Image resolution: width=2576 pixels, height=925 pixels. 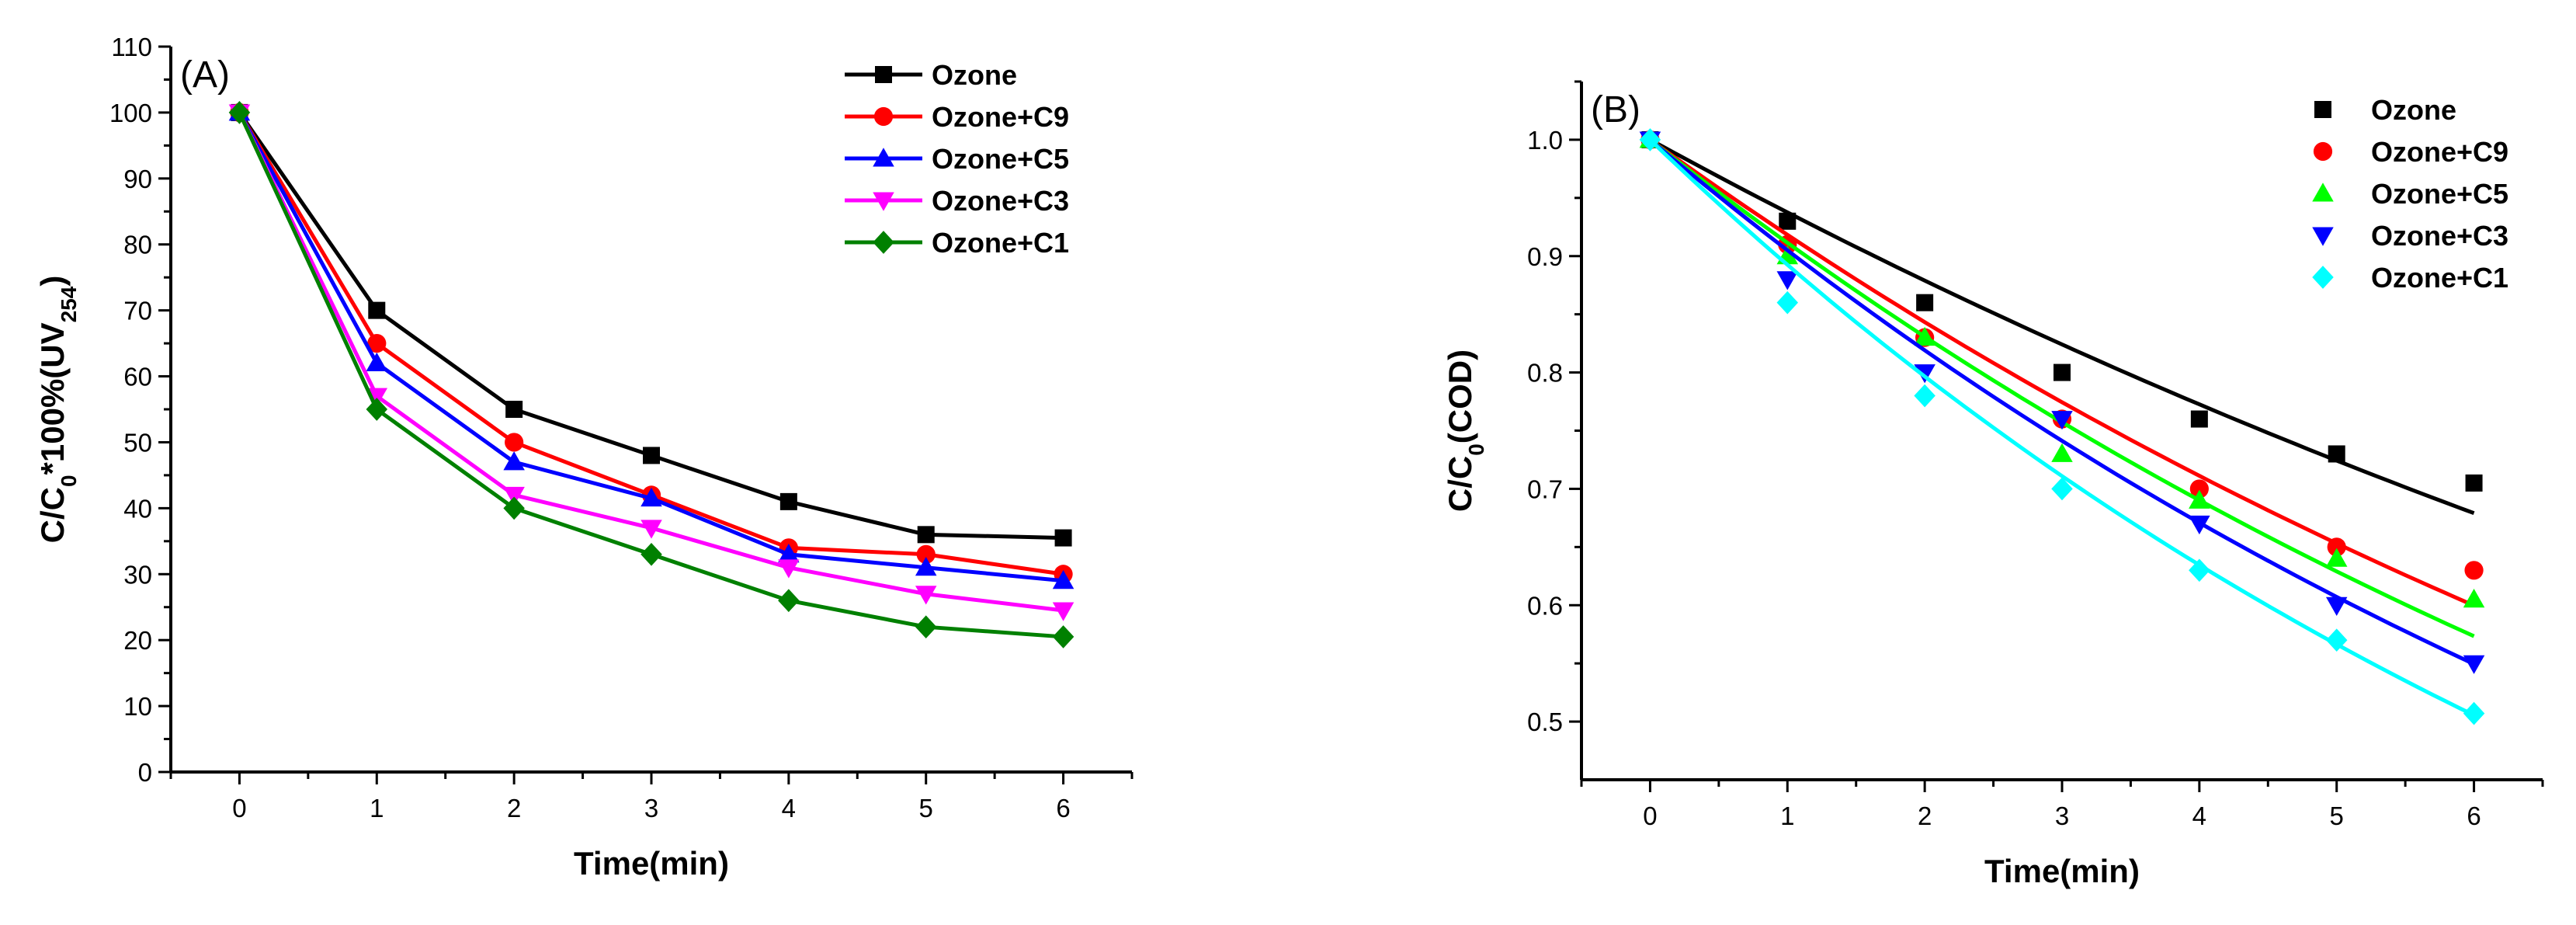 What do you see at coordinates (57, 410) in the screenshot?
I see `panel-a-y-axis-title: C/C0*100%(UV254)` at bounding box center [57, 410].